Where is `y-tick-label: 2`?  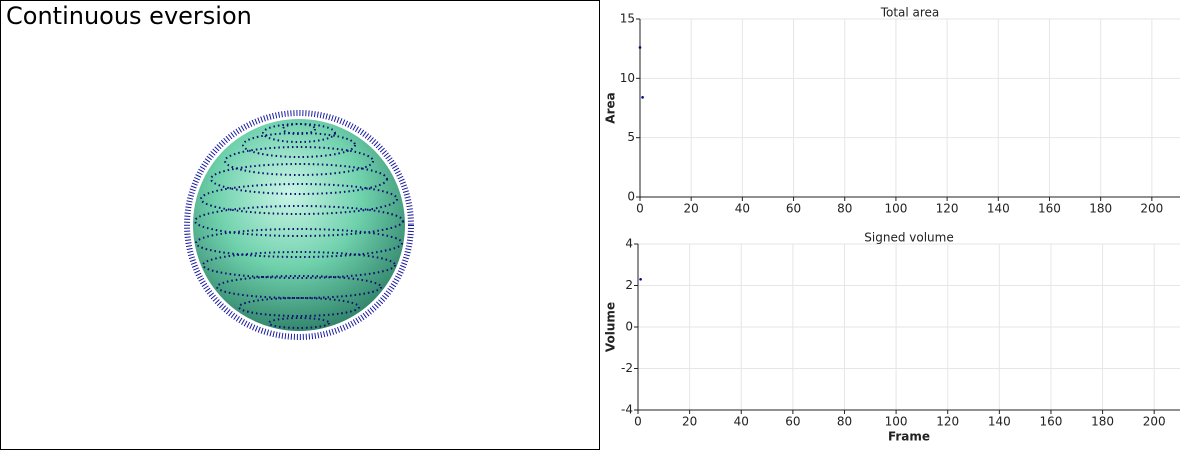
y-tick-label: 2 is located at coordinates (629, 285).